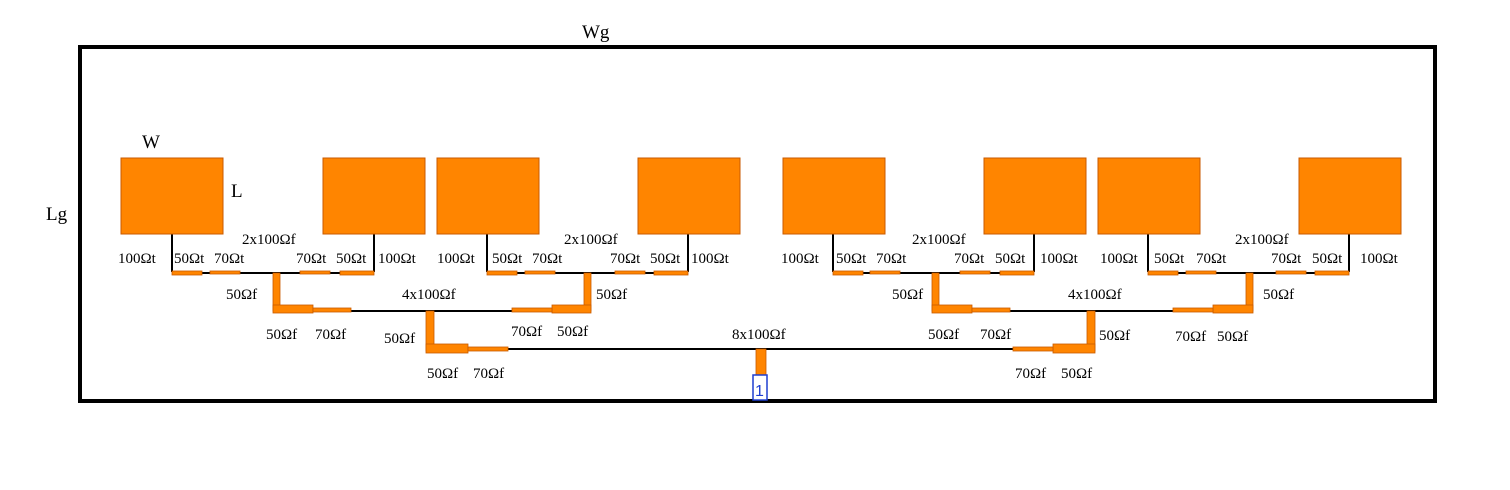 The width and height of the screenshot is (1510, 490). I want to click on port-box, so click(760, 387).